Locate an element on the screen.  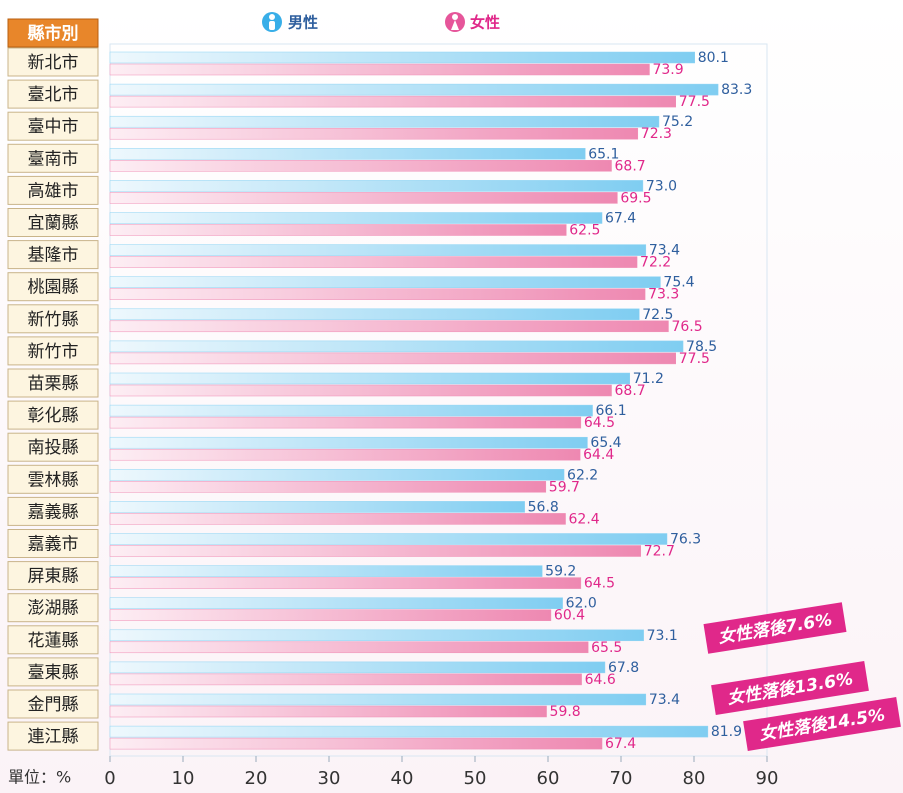
value-label: 64.6 is located at coordinates (600, 680).